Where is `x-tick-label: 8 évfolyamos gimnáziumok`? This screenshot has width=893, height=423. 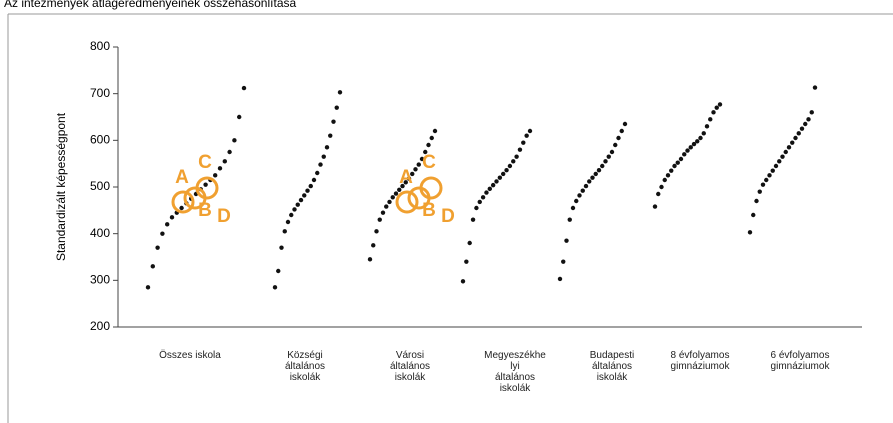 x-tick-label: 8 évfolyamos gimnáziumok is located at coordinates (700, 361).